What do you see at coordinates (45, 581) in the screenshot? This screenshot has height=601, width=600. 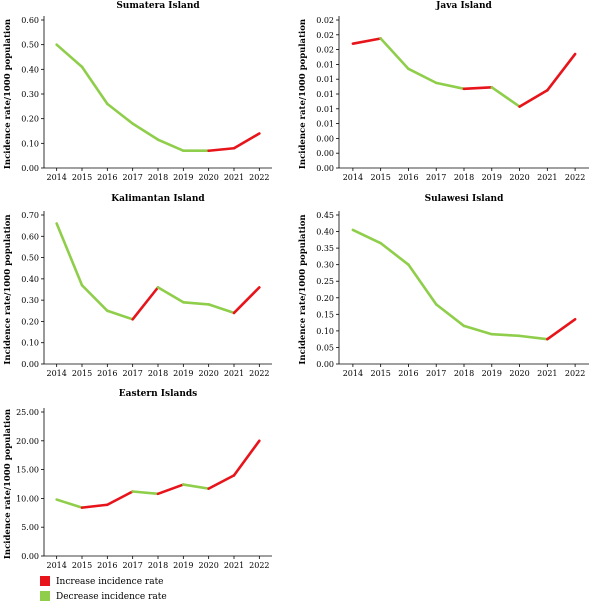 I see `legend-swatch-increase` at bounding box center [45, 581].